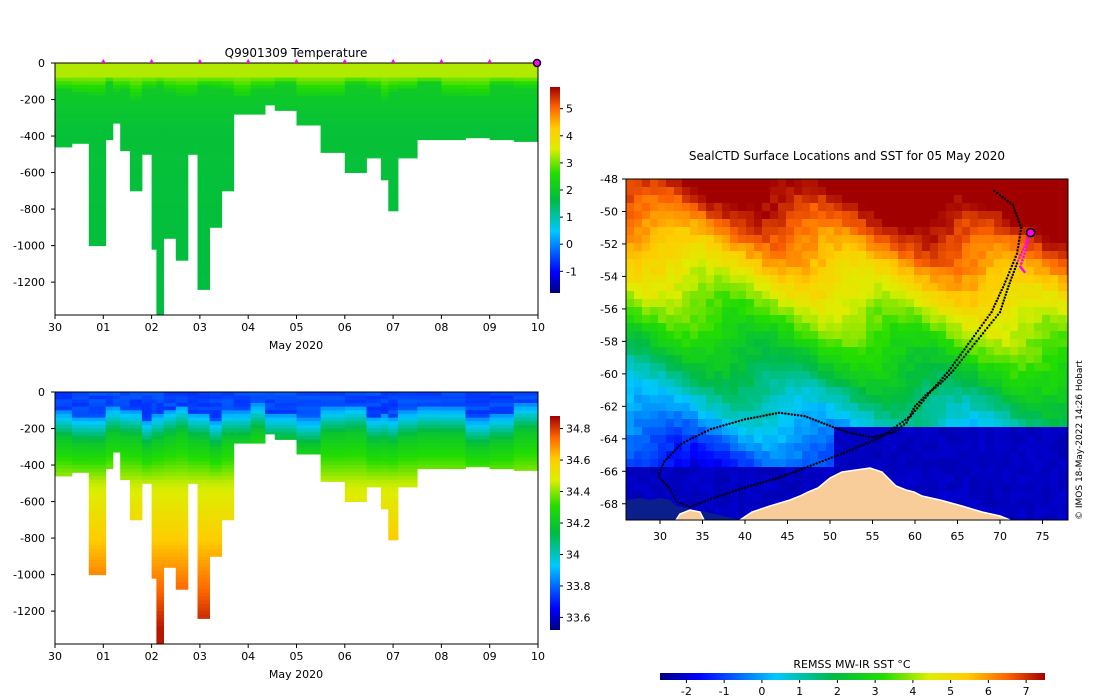  I want to click on y-tick-label: -800, so click(32, 209).